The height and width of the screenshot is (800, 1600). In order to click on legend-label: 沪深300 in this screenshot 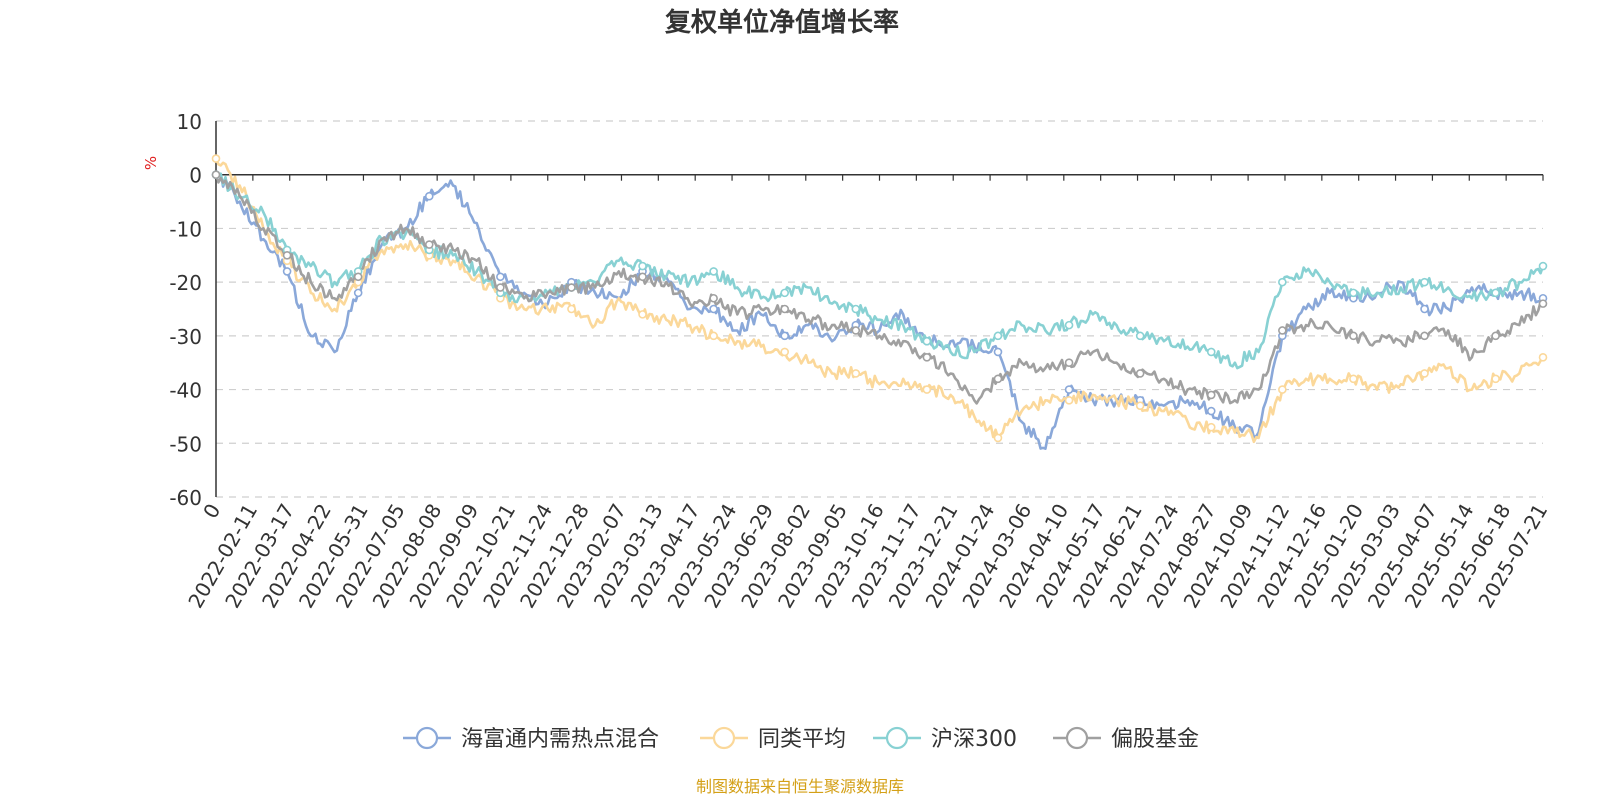, I will do `click(974, 739)`.